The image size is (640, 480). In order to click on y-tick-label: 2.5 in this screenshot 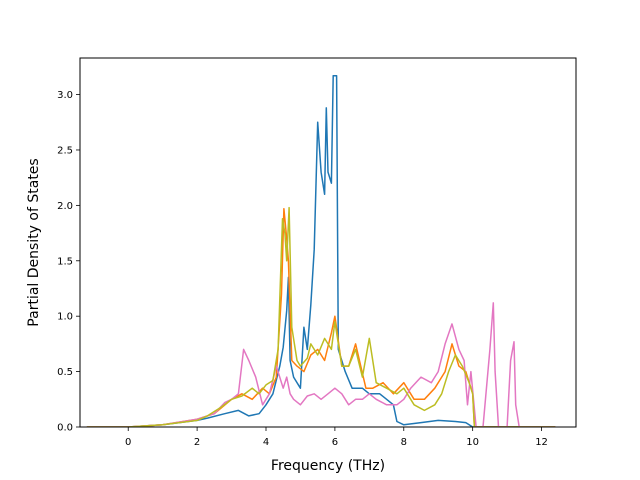, I will do `click(65, 150)`.